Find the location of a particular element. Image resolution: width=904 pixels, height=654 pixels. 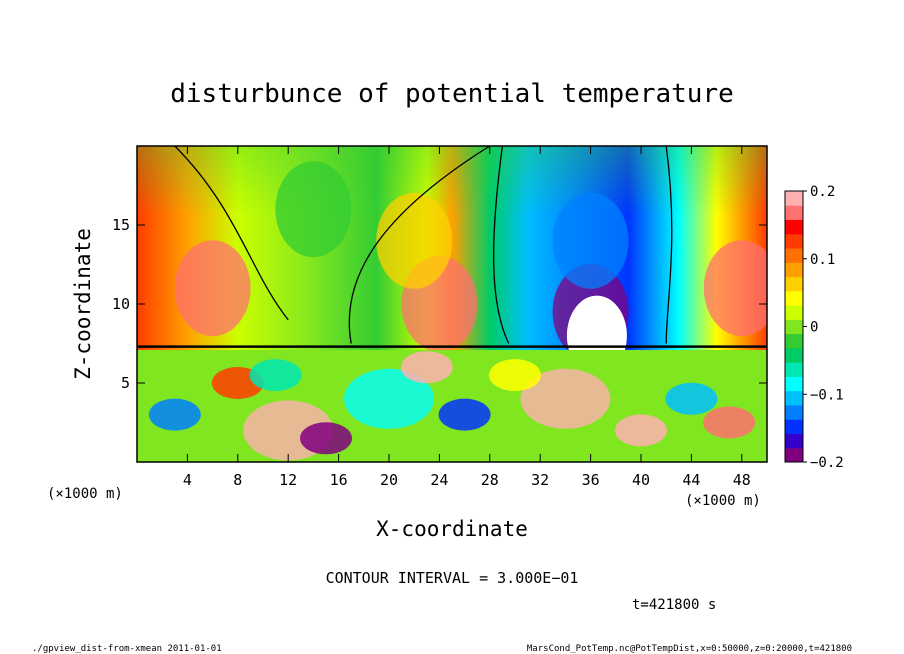

colorbar-tick-label: 0 is located at coordinates (814, 328).